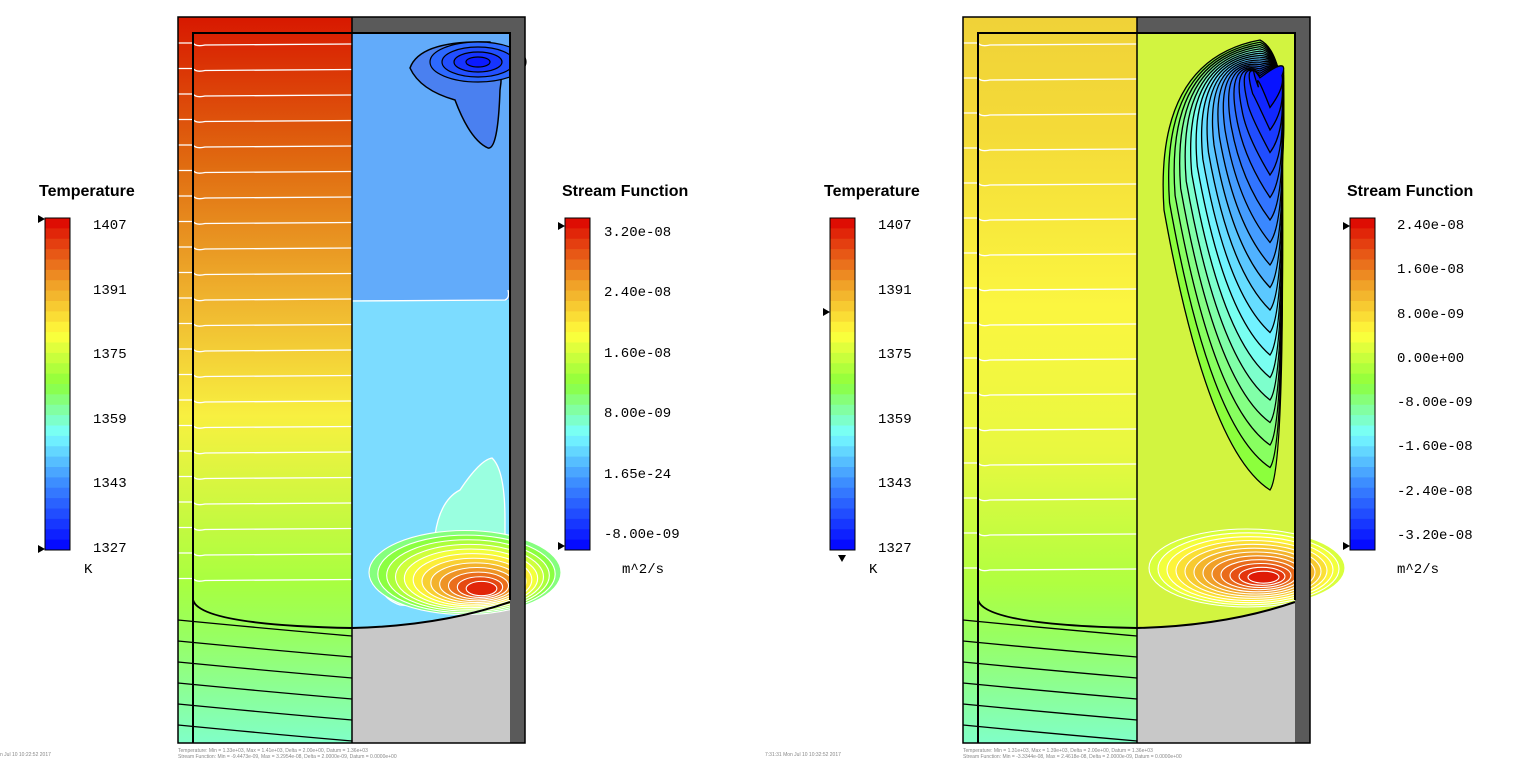 The height and width of the screenshot is (760, 1520). What do you see at coordinates (803, 755) in the screenshot?
I see `timestamp: 7:31:31 Mon Jul 10 10:32:52 2017` at bounding box center [803, 755].